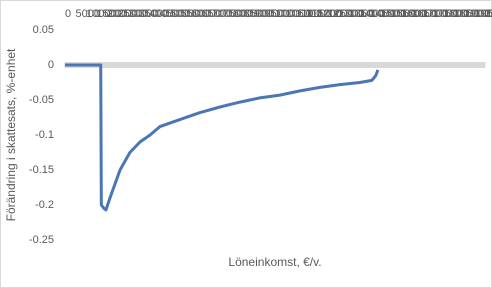 The image size is (492, 288). Describe the element at coordinates (175, 14) in the screenshot. I see `x-tick-label: 45000` at that location.